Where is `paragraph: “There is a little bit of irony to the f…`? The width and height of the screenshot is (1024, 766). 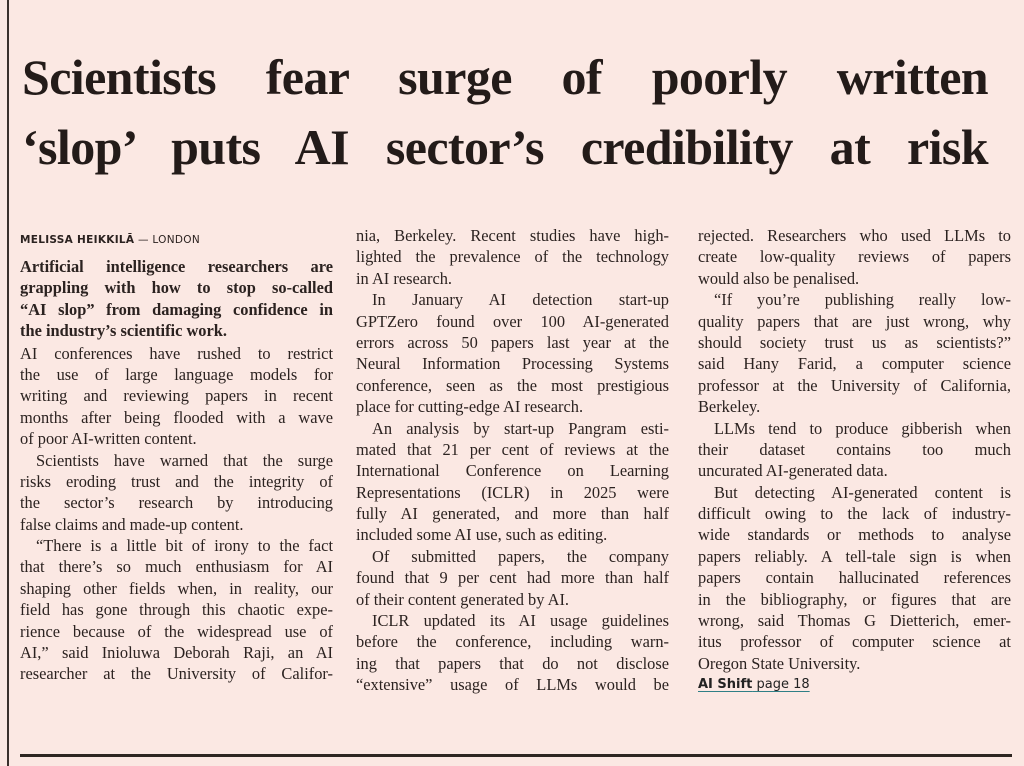
paragraph: “There is a little bit of irony to the f… is located at coordinates (176, 610).